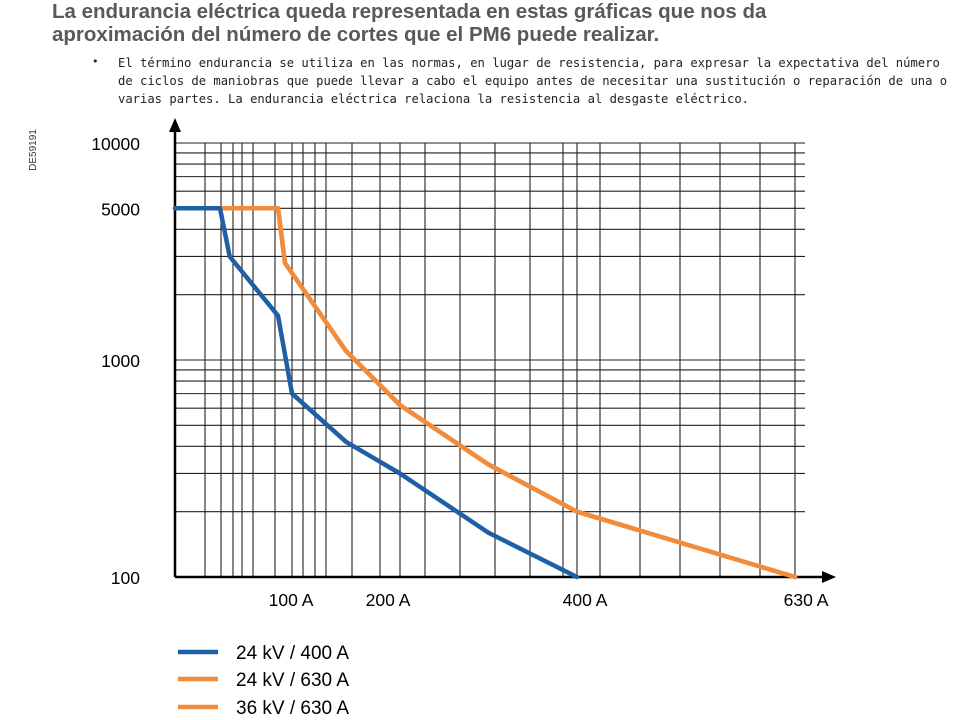 The height and width of the screenshot is (720, 960). What do you see at coordinates (388, 600) in the screenshot?
I see `x-tick-label: 200 A` at bounding box center [388, 600].